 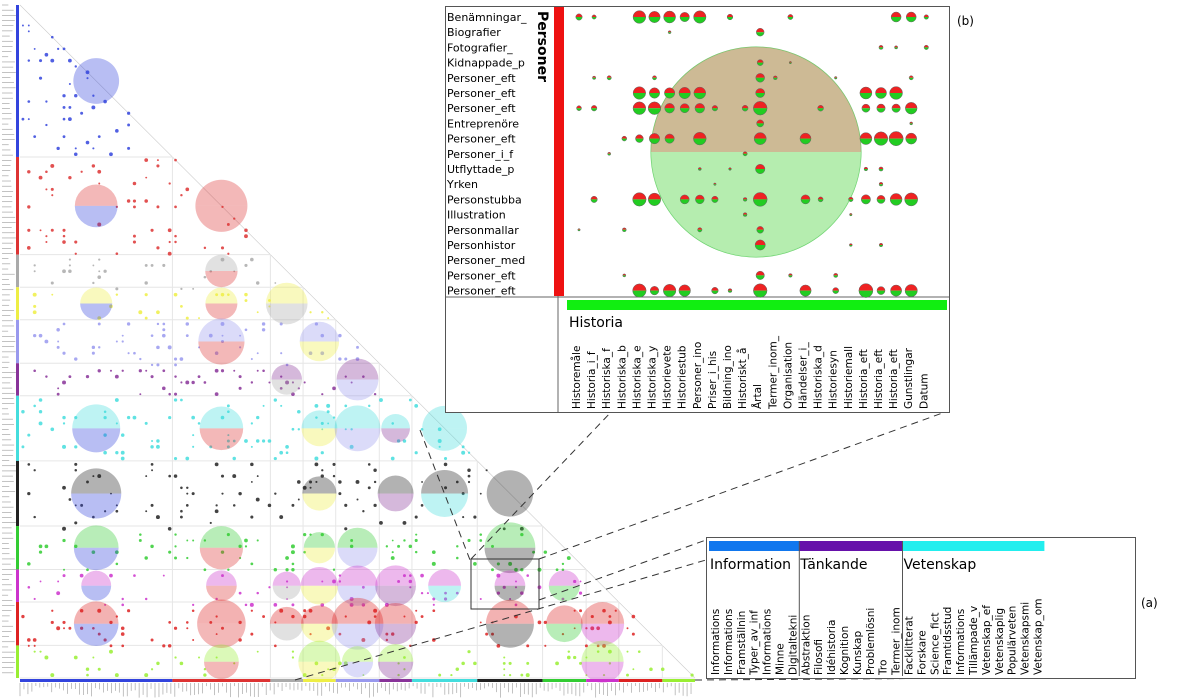 What do you see at coordinates (559, 151) in the screenshot?
I see `panel-b-row-group-bar` at bounding box center [559, 151].